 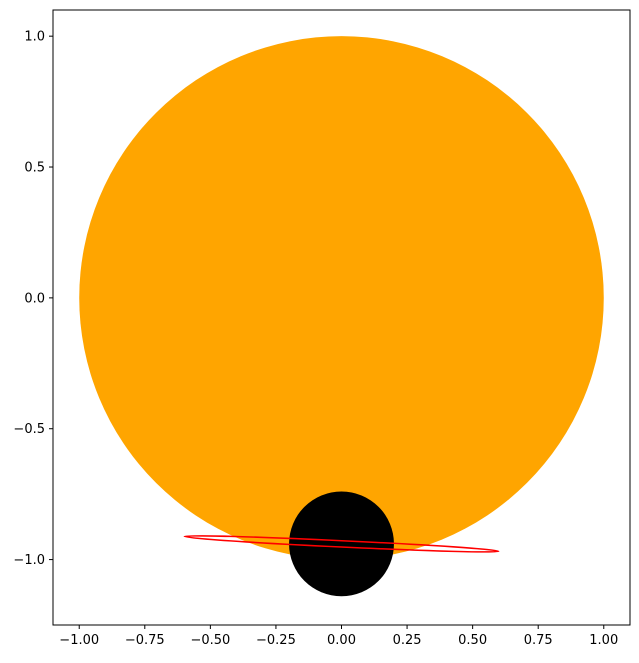 I want to click on x-tick-label: −1.00, so click(x=79, y=640).